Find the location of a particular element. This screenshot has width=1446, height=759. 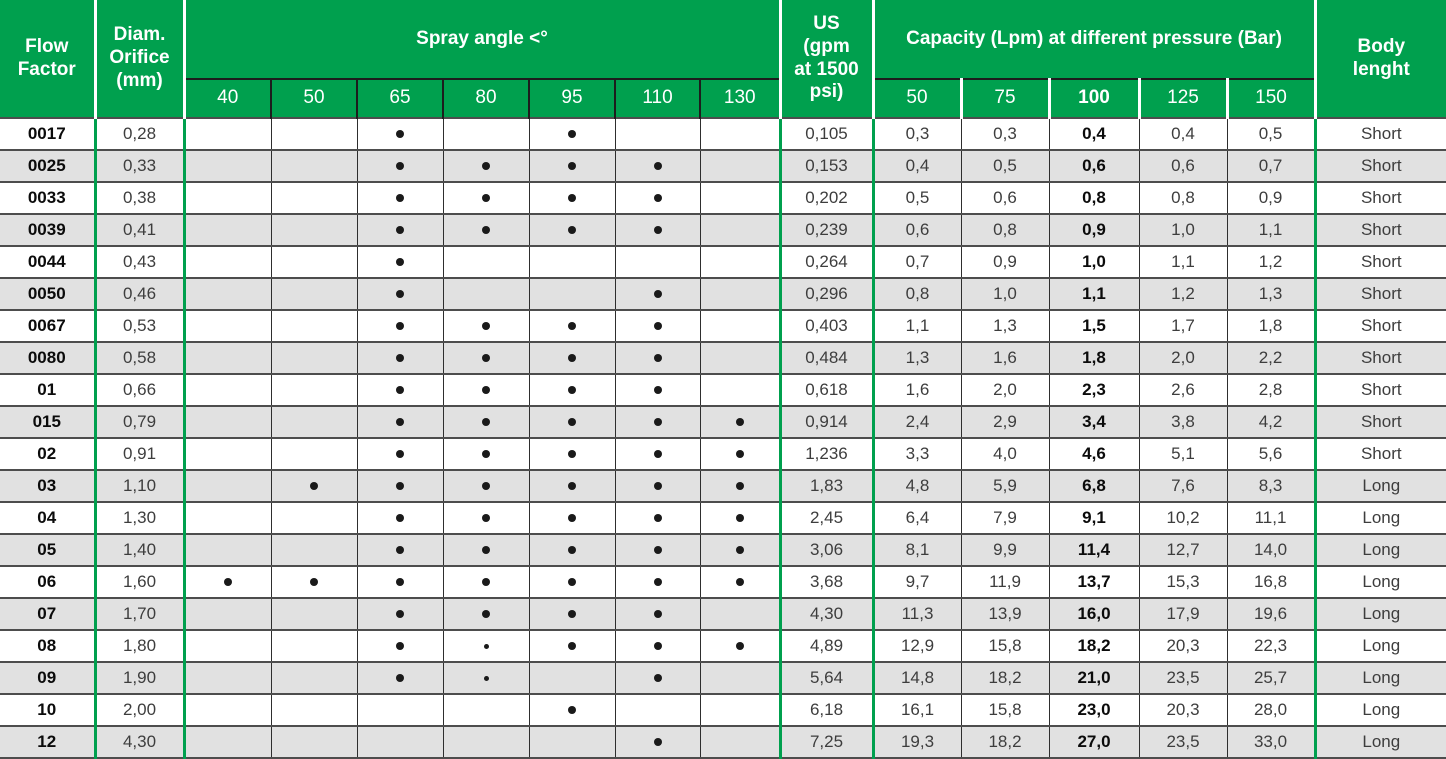

capacity-cell: 8,1 is located at coordinates (916, 549).